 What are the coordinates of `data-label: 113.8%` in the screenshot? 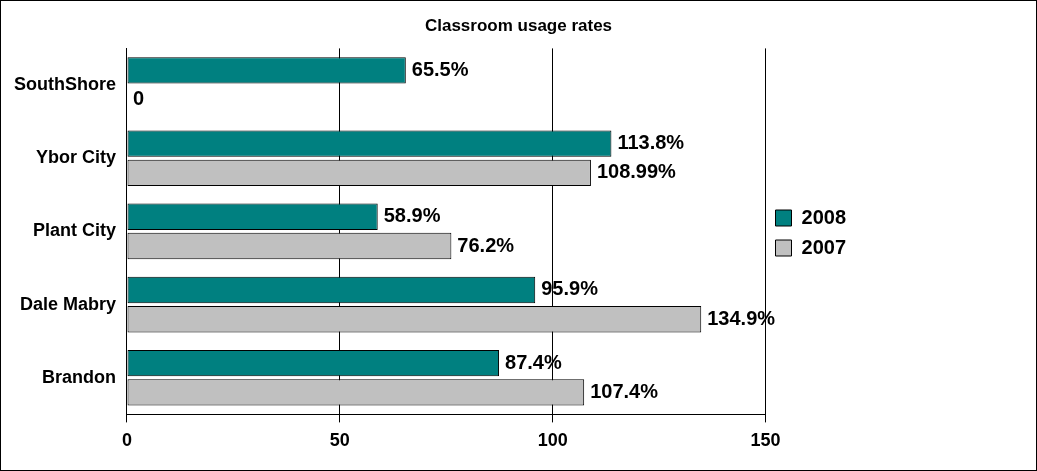 It's located at (651, 142).